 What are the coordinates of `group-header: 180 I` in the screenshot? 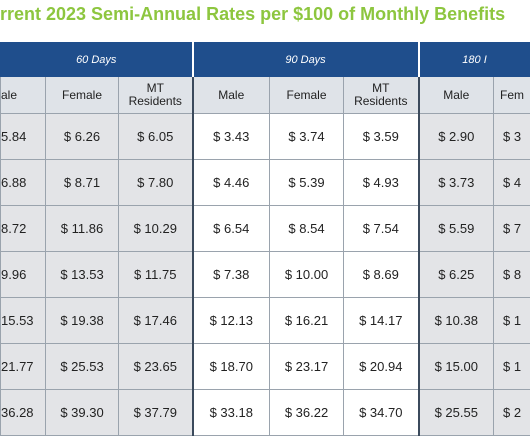 It's located at (474, 59).